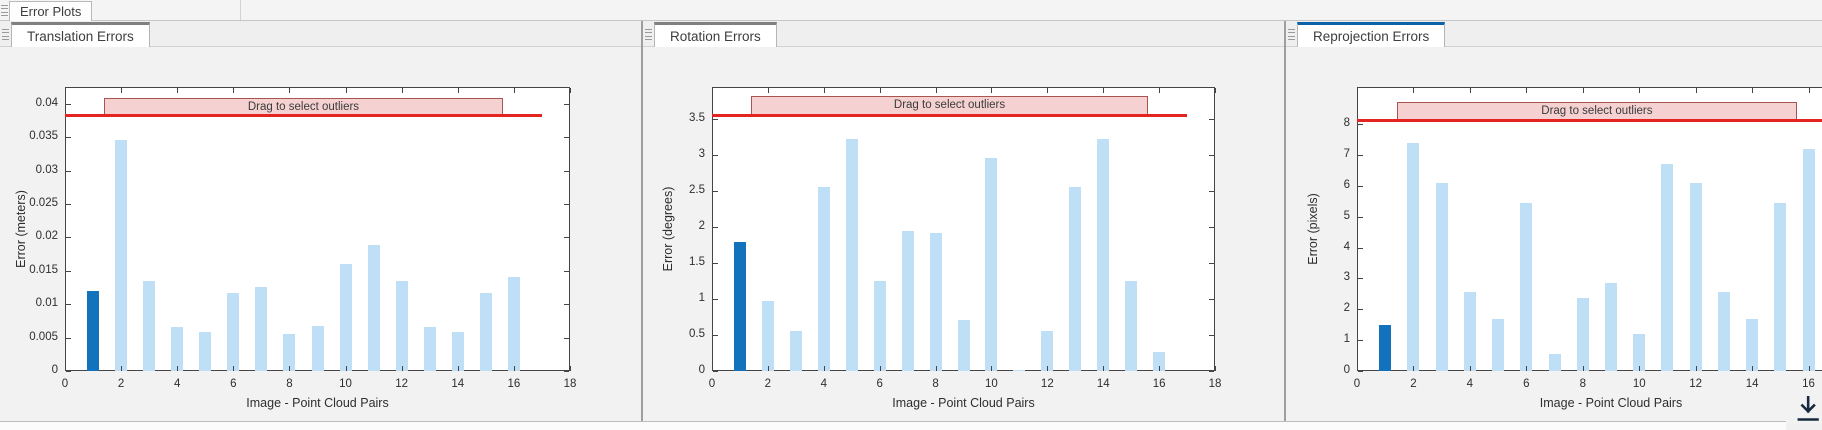 The width and height of the screenshot is (1822, 430). Describe the element at coordinates (43, 202) in the screenshot. I see `y-tick-label: 0.025` at that location.